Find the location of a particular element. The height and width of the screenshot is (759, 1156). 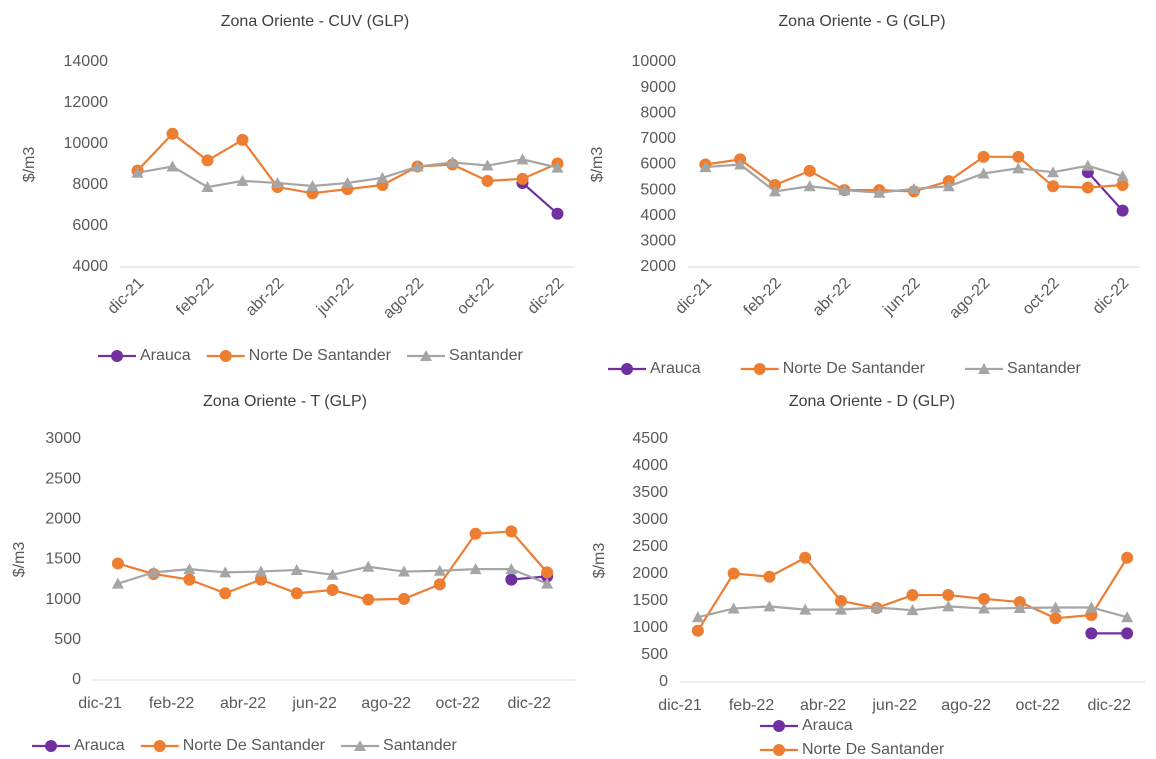

y-tick-label: 500 is located at coordinates (67, 639).